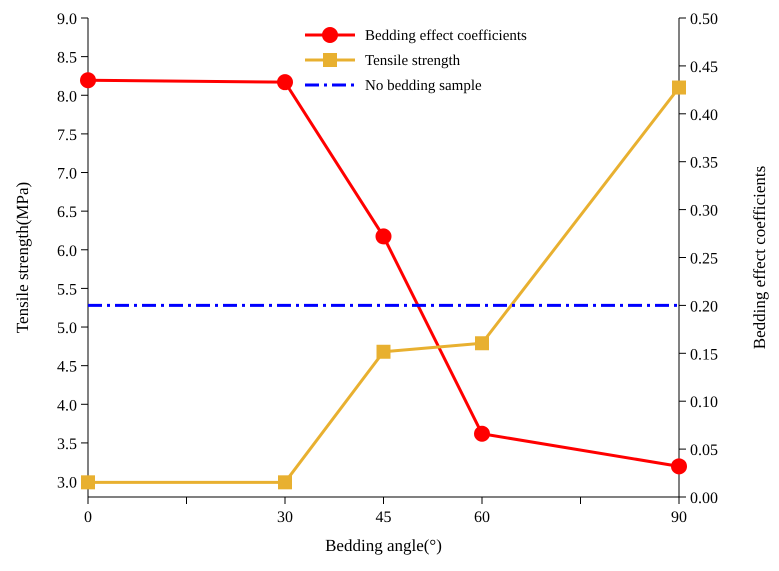 This screenshot has width=779, height=571. What do you see at coordinates (67, 329) in the screenshot?
I see `y-tick-label: 5.0` at bounding box center [67, 329].